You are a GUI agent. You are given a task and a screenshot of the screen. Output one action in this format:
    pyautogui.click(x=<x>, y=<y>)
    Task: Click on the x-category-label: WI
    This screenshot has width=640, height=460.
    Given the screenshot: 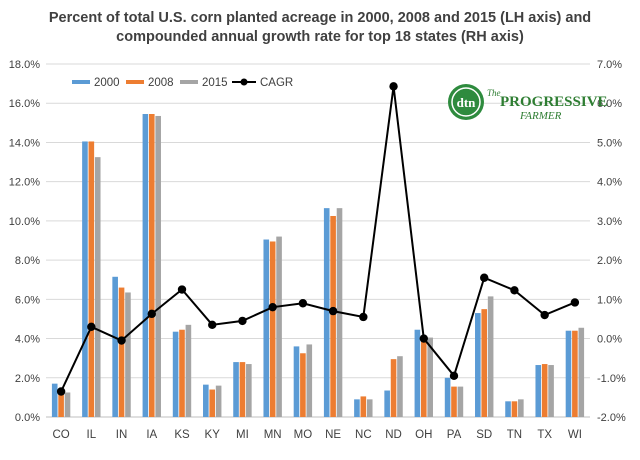 What is the action you would take?
    pyautogui.click(x=575, y=435)
    